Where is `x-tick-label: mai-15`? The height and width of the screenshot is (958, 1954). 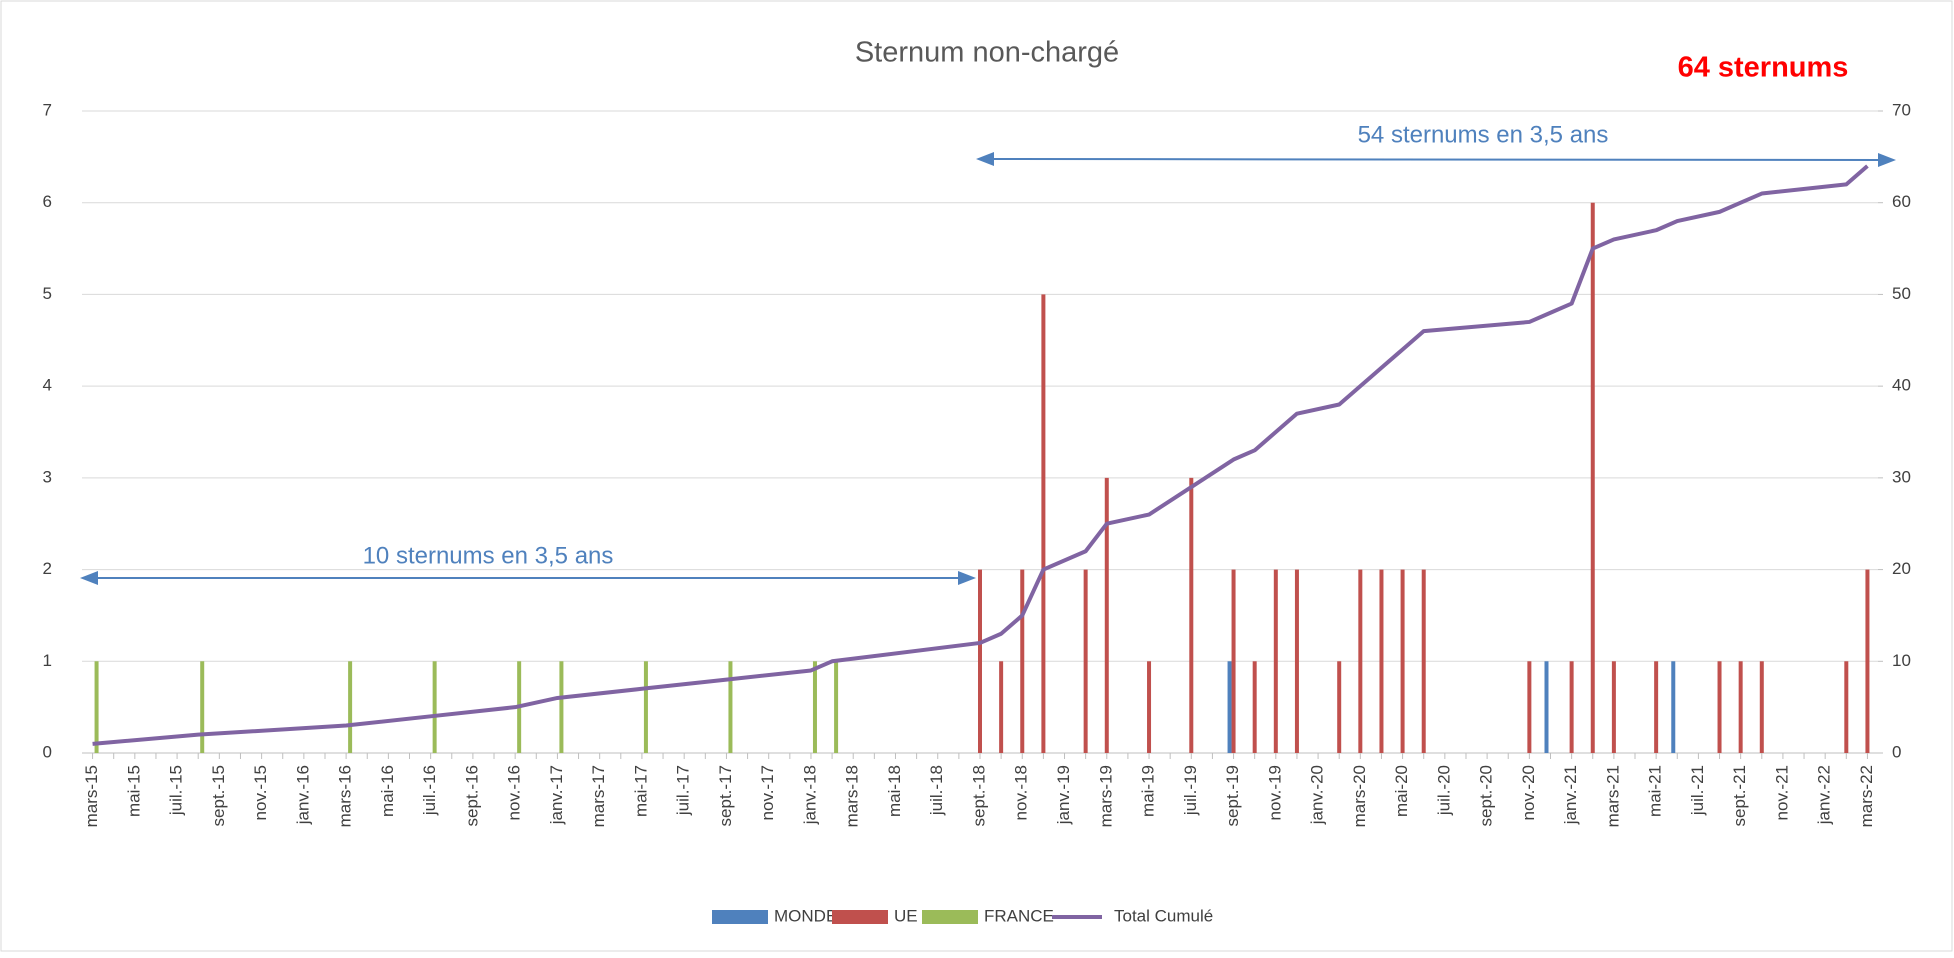 x-tick-label: mai-15 is located at coordinates (133, 791).